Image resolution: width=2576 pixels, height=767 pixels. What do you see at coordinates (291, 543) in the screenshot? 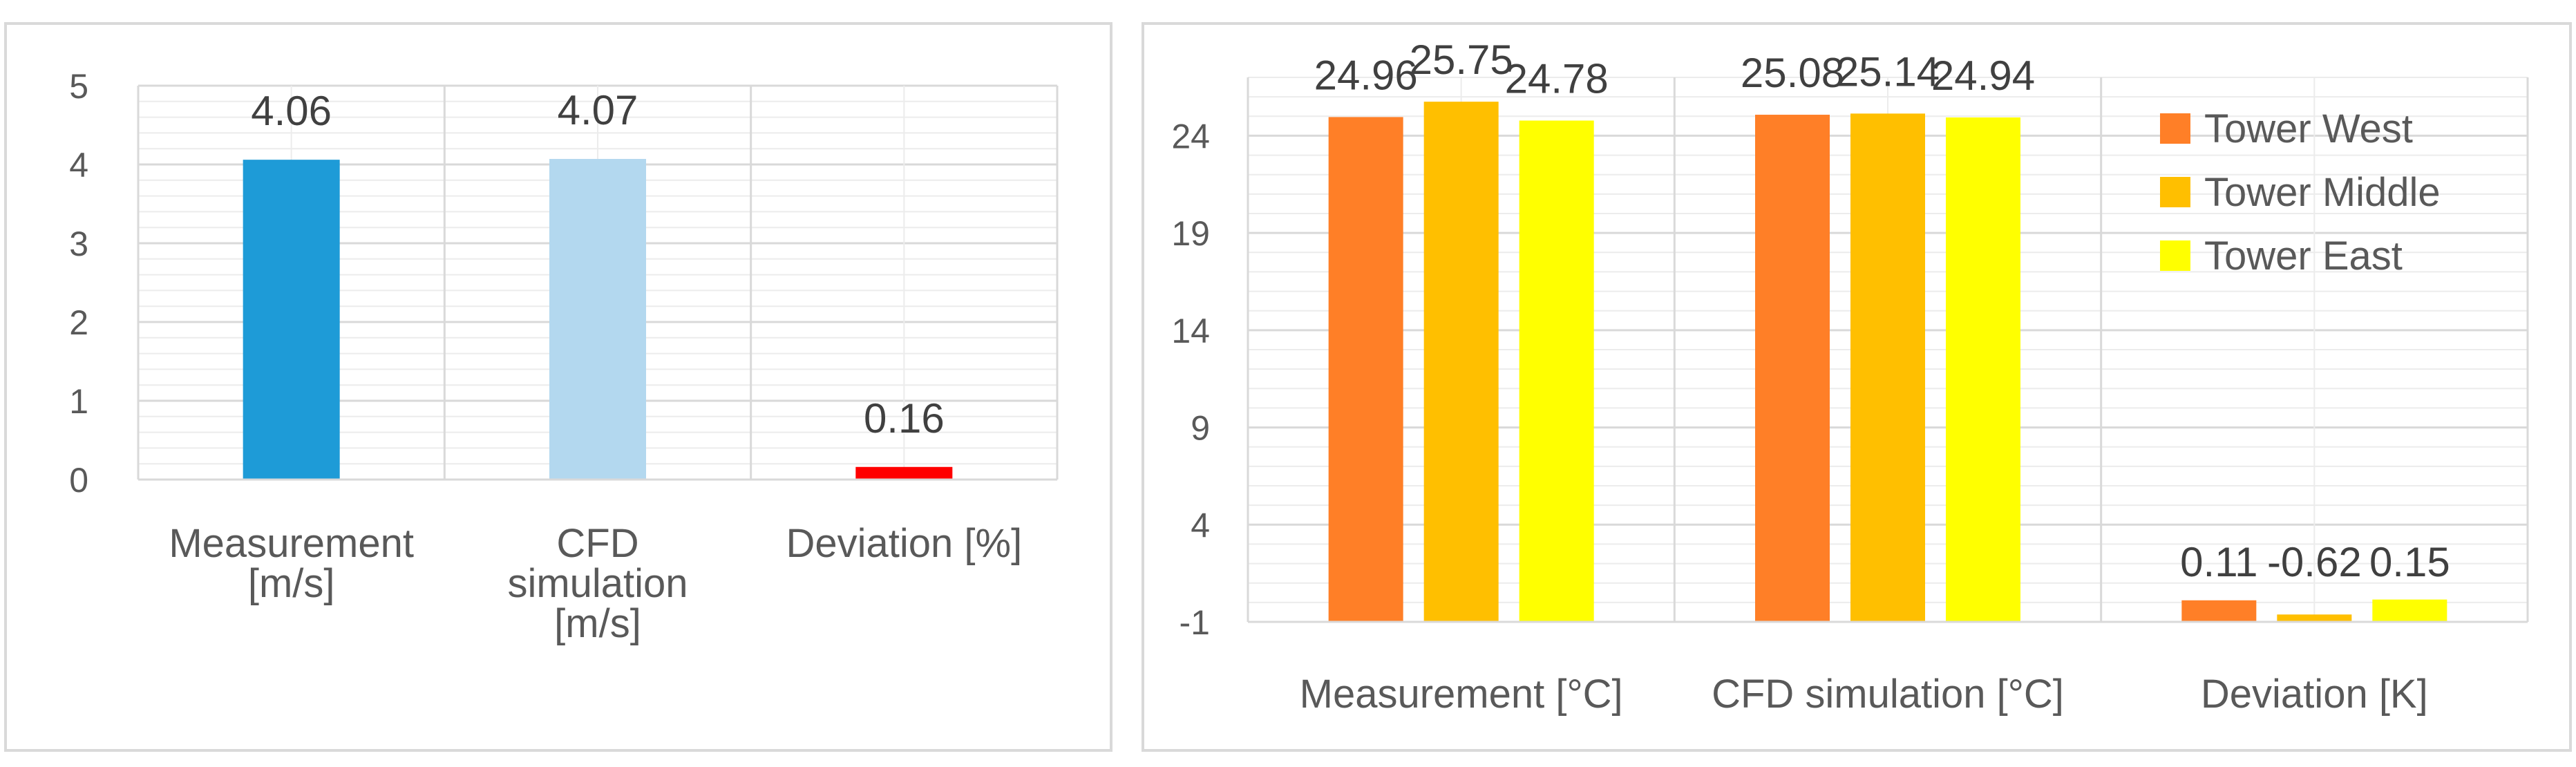
I see `category-label: Measurement` at bounding box center [291, 543].